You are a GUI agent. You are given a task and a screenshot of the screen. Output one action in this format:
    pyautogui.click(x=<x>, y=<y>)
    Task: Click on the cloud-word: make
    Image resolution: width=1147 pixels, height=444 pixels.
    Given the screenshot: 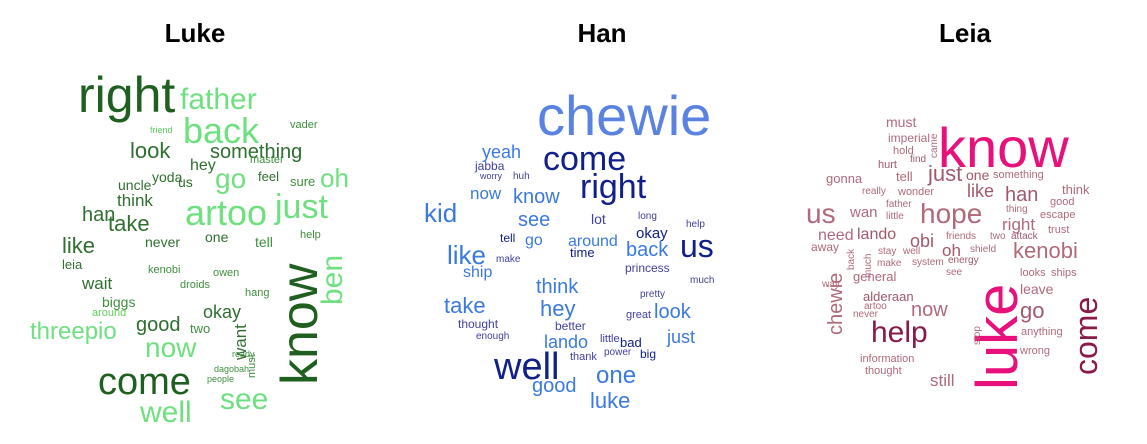 What is the action you would take?
    pyautogui.click(x=889, y=263)
    